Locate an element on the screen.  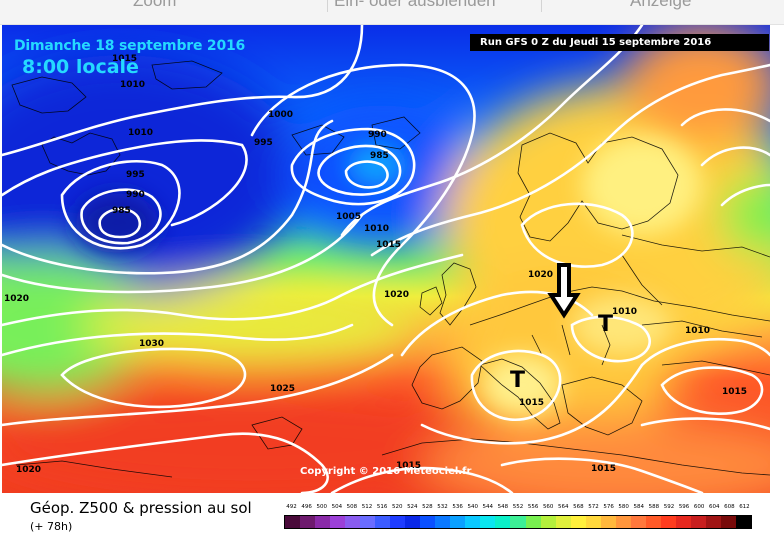
scale-tick-label: 528 is located at coordinates (427, 507).